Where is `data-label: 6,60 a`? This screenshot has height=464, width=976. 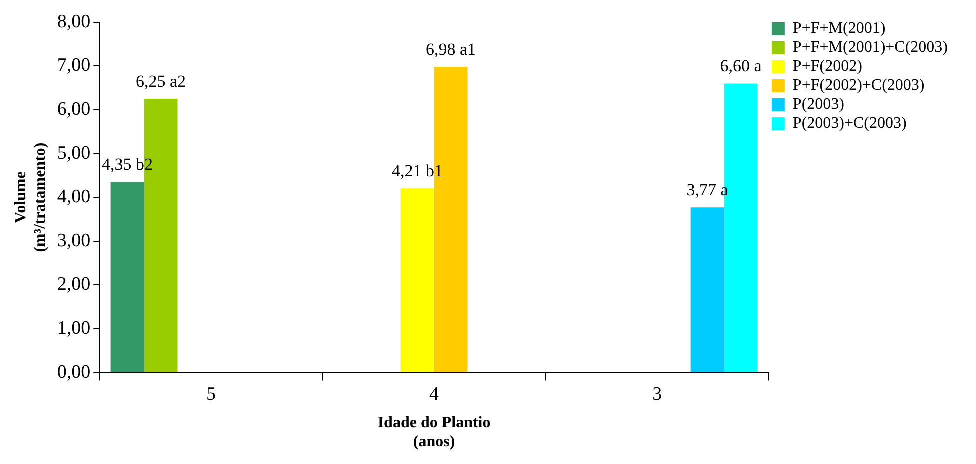
data-label: 6,60 a is located at coordinates (741, 66).